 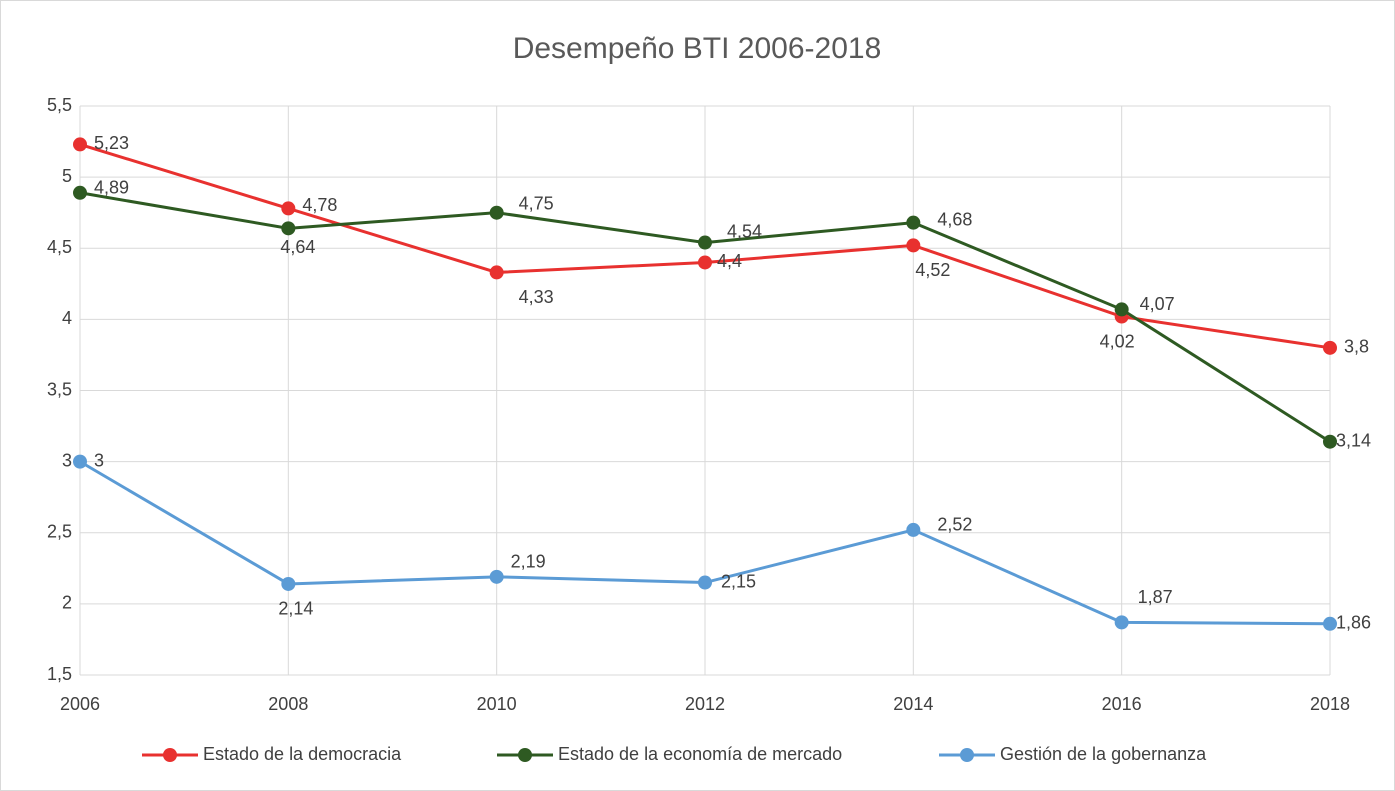 I want to click on data-label: 3,14, so click(x=1353, y=440).